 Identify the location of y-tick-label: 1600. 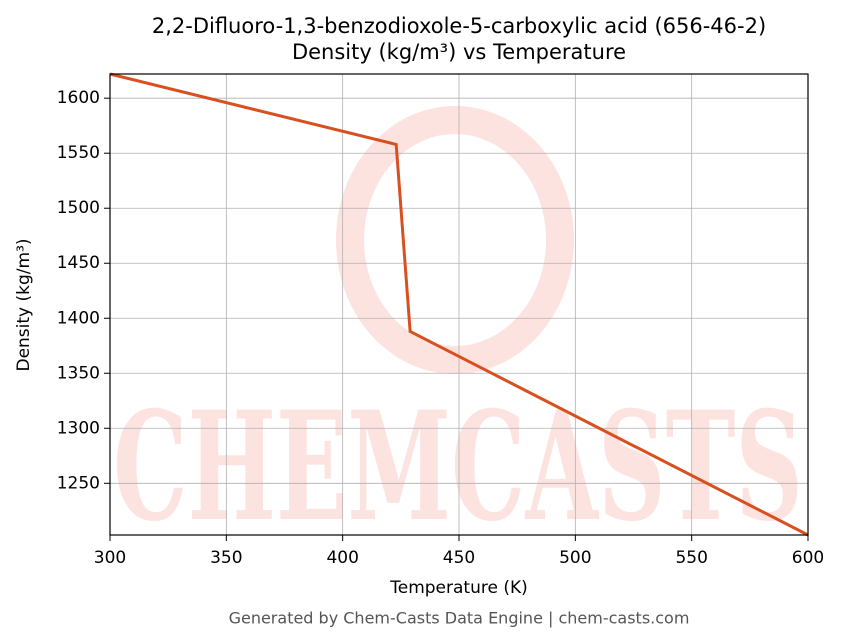
(78, 98).